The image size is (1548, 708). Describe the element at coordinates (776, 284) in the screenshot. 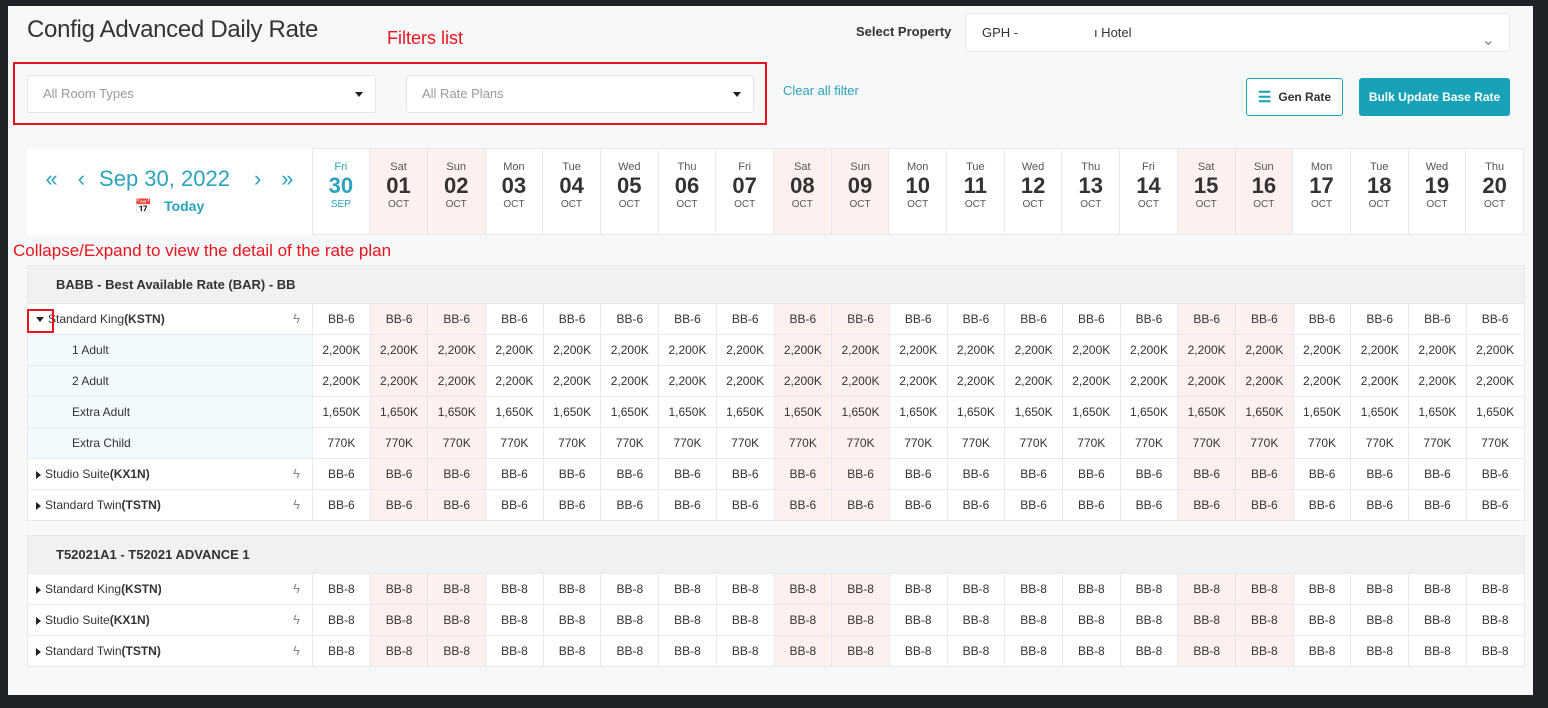

I see `rate-plan-title: BABB - Best Available Rate (BAR) - BB` at that location.